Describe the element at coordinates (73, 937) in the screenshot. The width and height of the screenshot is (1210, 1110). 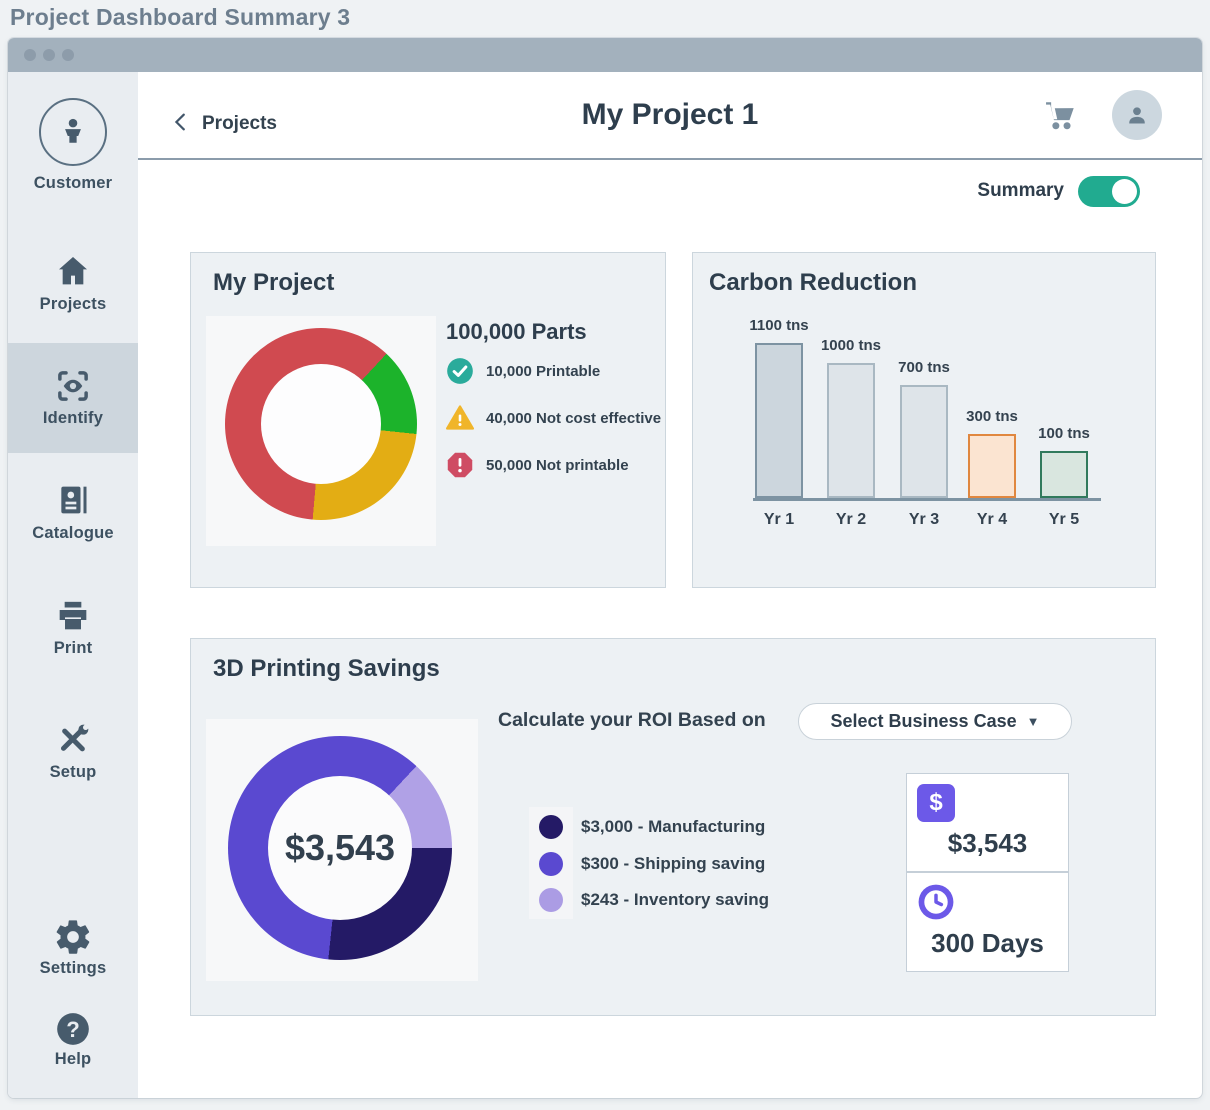
I see `gear-icon` at that location.